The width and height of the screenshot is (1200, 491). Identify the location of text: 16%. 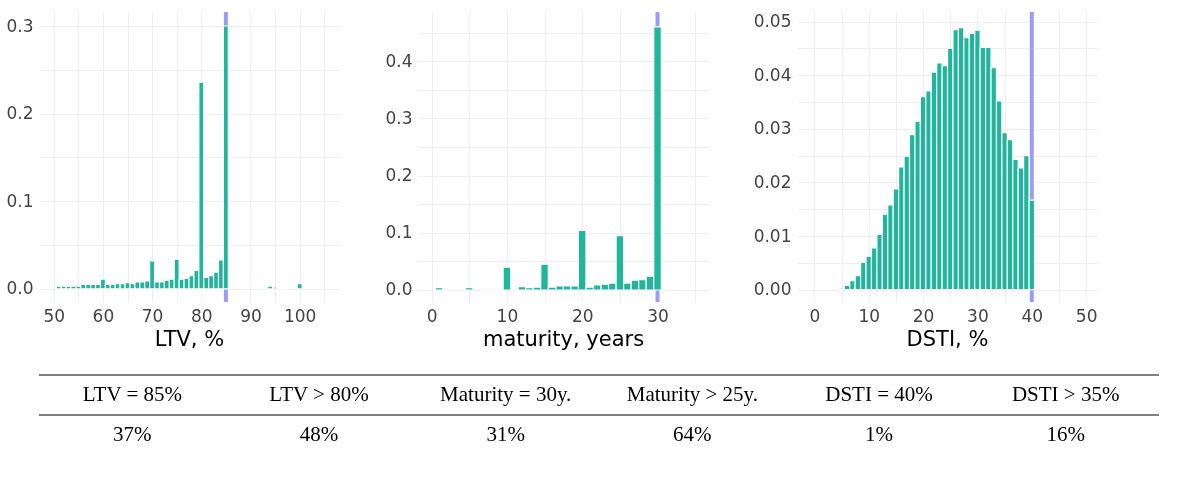
(1065, 434).